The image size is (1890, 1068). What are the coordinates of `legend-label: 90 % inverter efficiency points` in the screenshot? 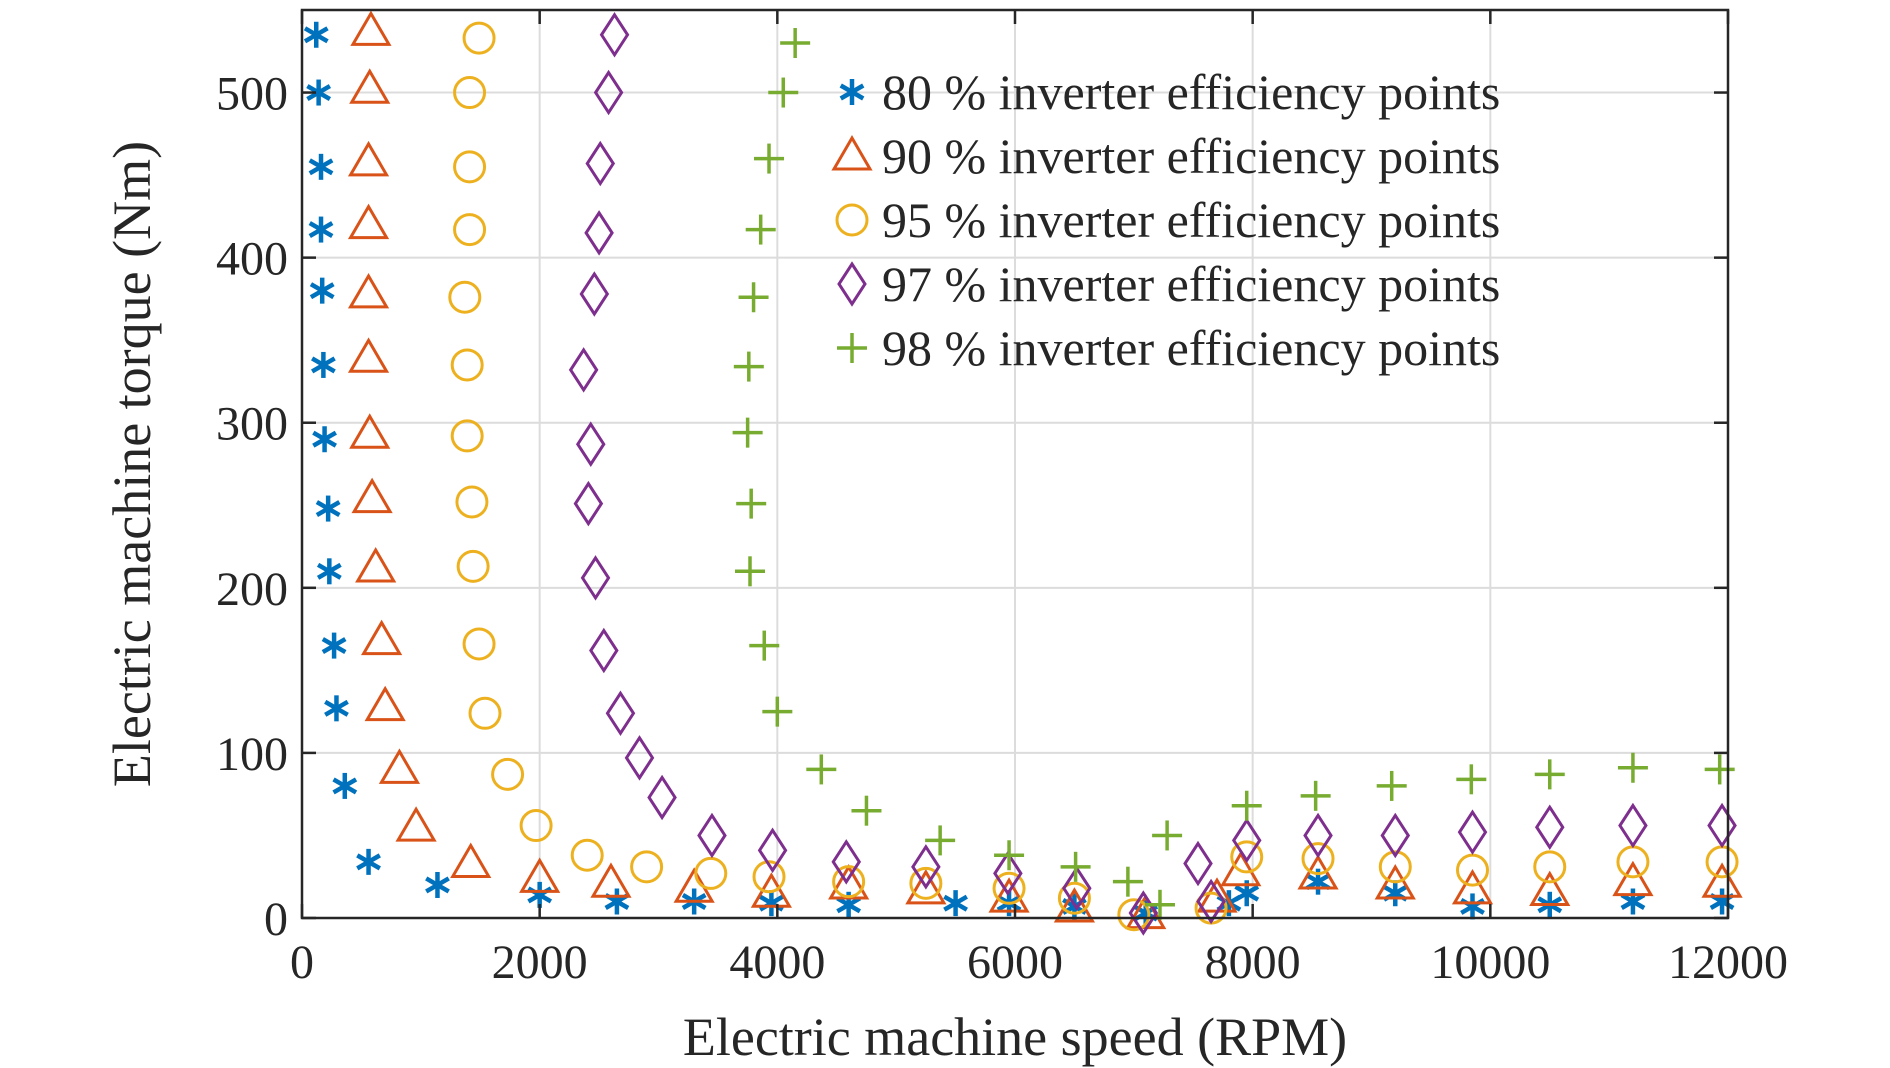 It's located at (1191, 156).